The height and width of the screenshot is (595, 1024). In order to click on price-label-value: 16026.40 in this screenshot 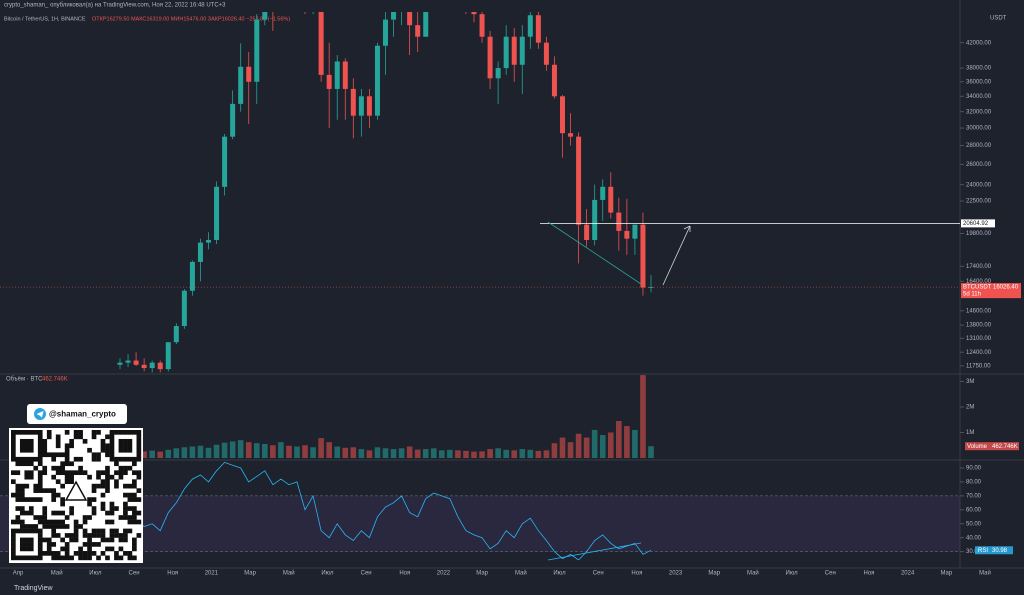, I will do `click(1006, 288)`.